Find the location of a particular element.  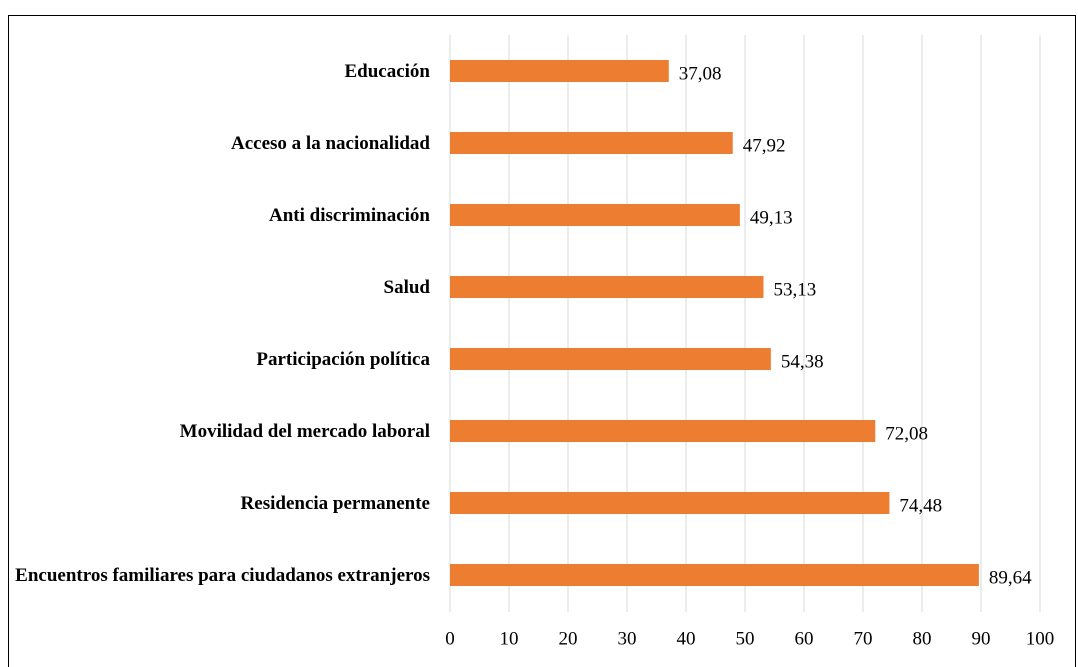

value-label: 74,48 is located at coordinates (920, 505).